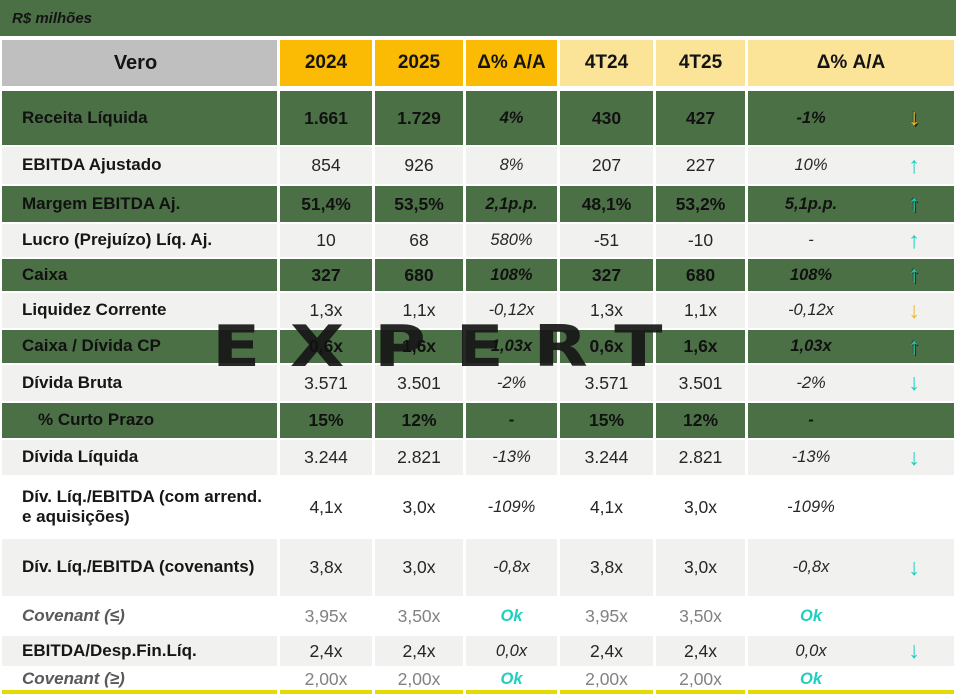 The image size is (956, 699). Describe the element at coordinates (91, 346) in the screenshot. I see `row-label: Caixa / Dívida CP` at that location.